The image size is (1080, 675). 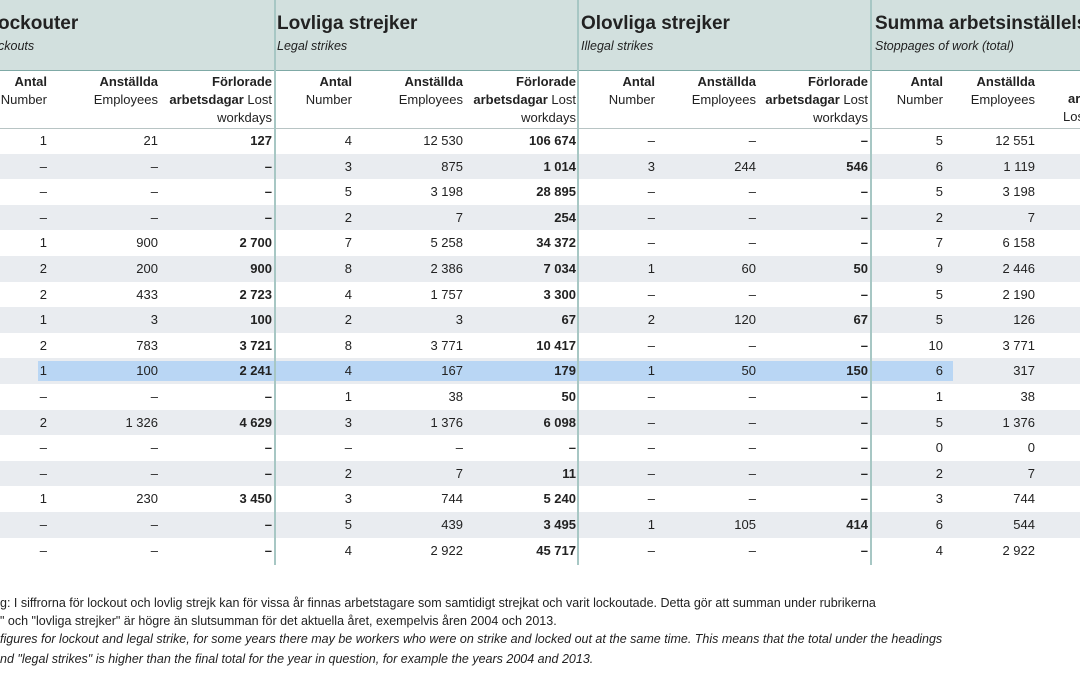 What do you see at coordinates (1031, 448) in the screenshot?
I see `cell: 0` at bounding box center [1031, 448].